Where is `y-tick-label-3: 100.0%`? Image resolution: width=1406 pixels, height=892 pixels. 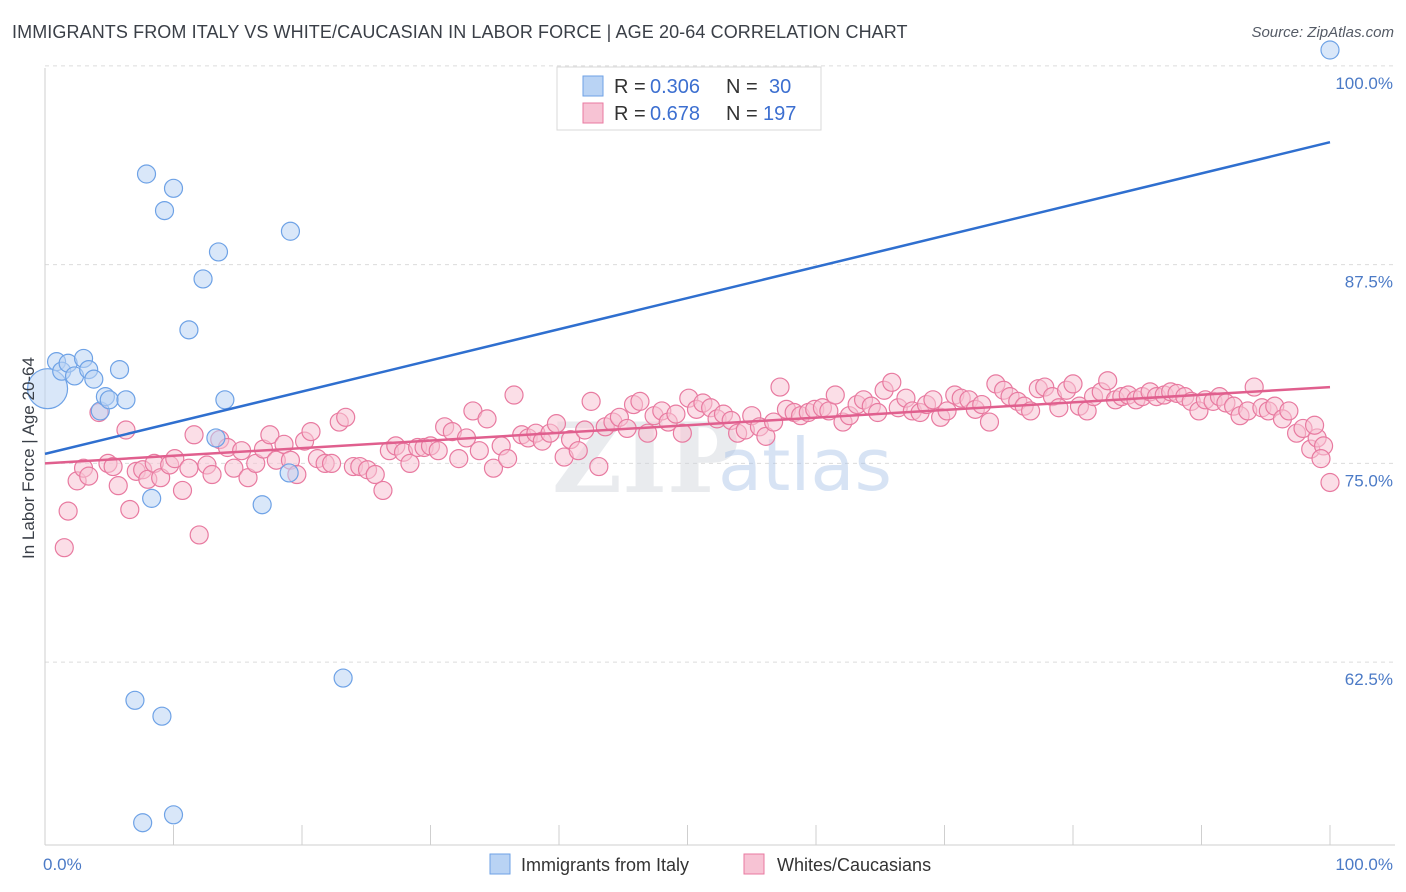 y-tick-label-3: 100.0% is located at coordinates (1364, 83).